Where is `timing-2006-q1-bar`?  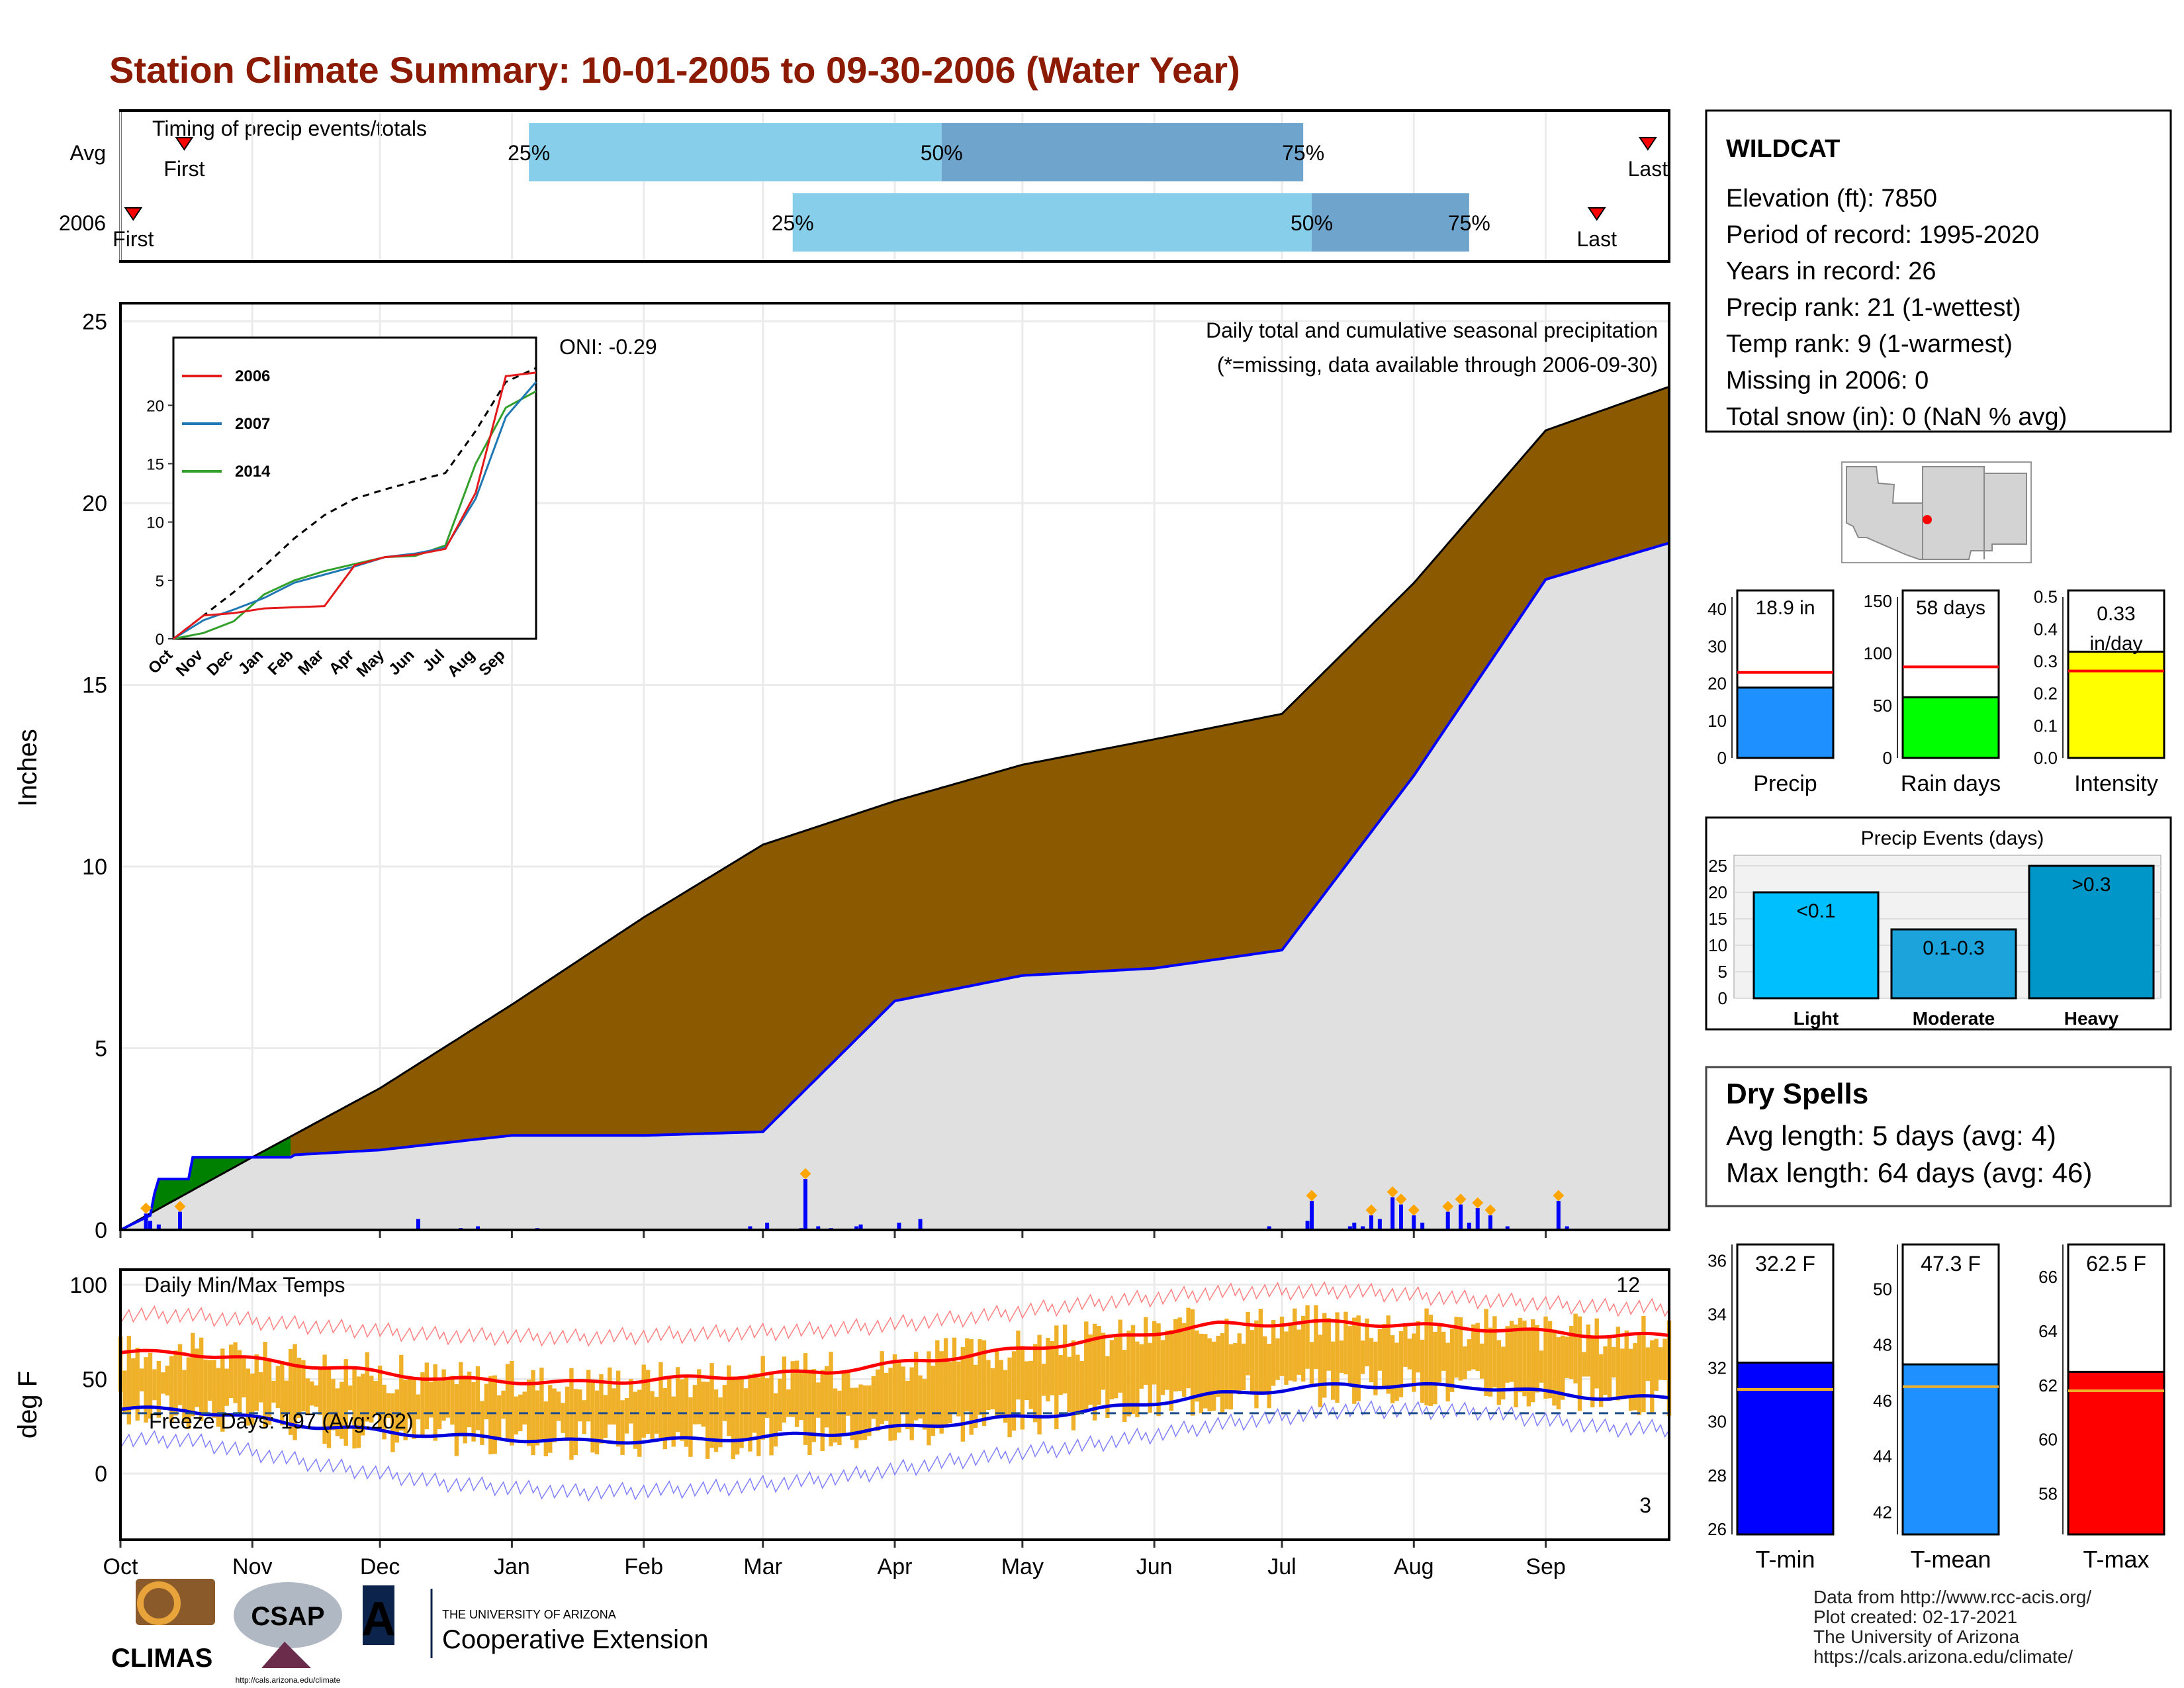
timing-2006-q1-bar is located at coordinates (1052, 222).